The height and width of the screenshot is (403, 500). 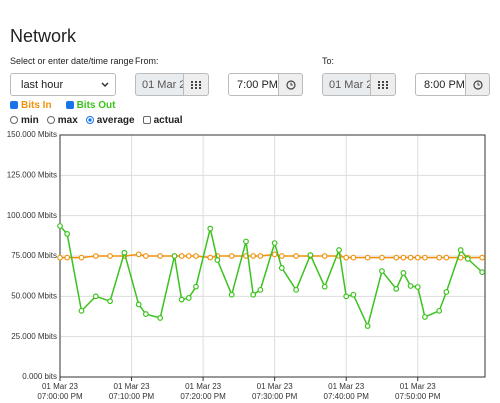 I want to click on range-select-value: last hour, so click(x=42, y=84).